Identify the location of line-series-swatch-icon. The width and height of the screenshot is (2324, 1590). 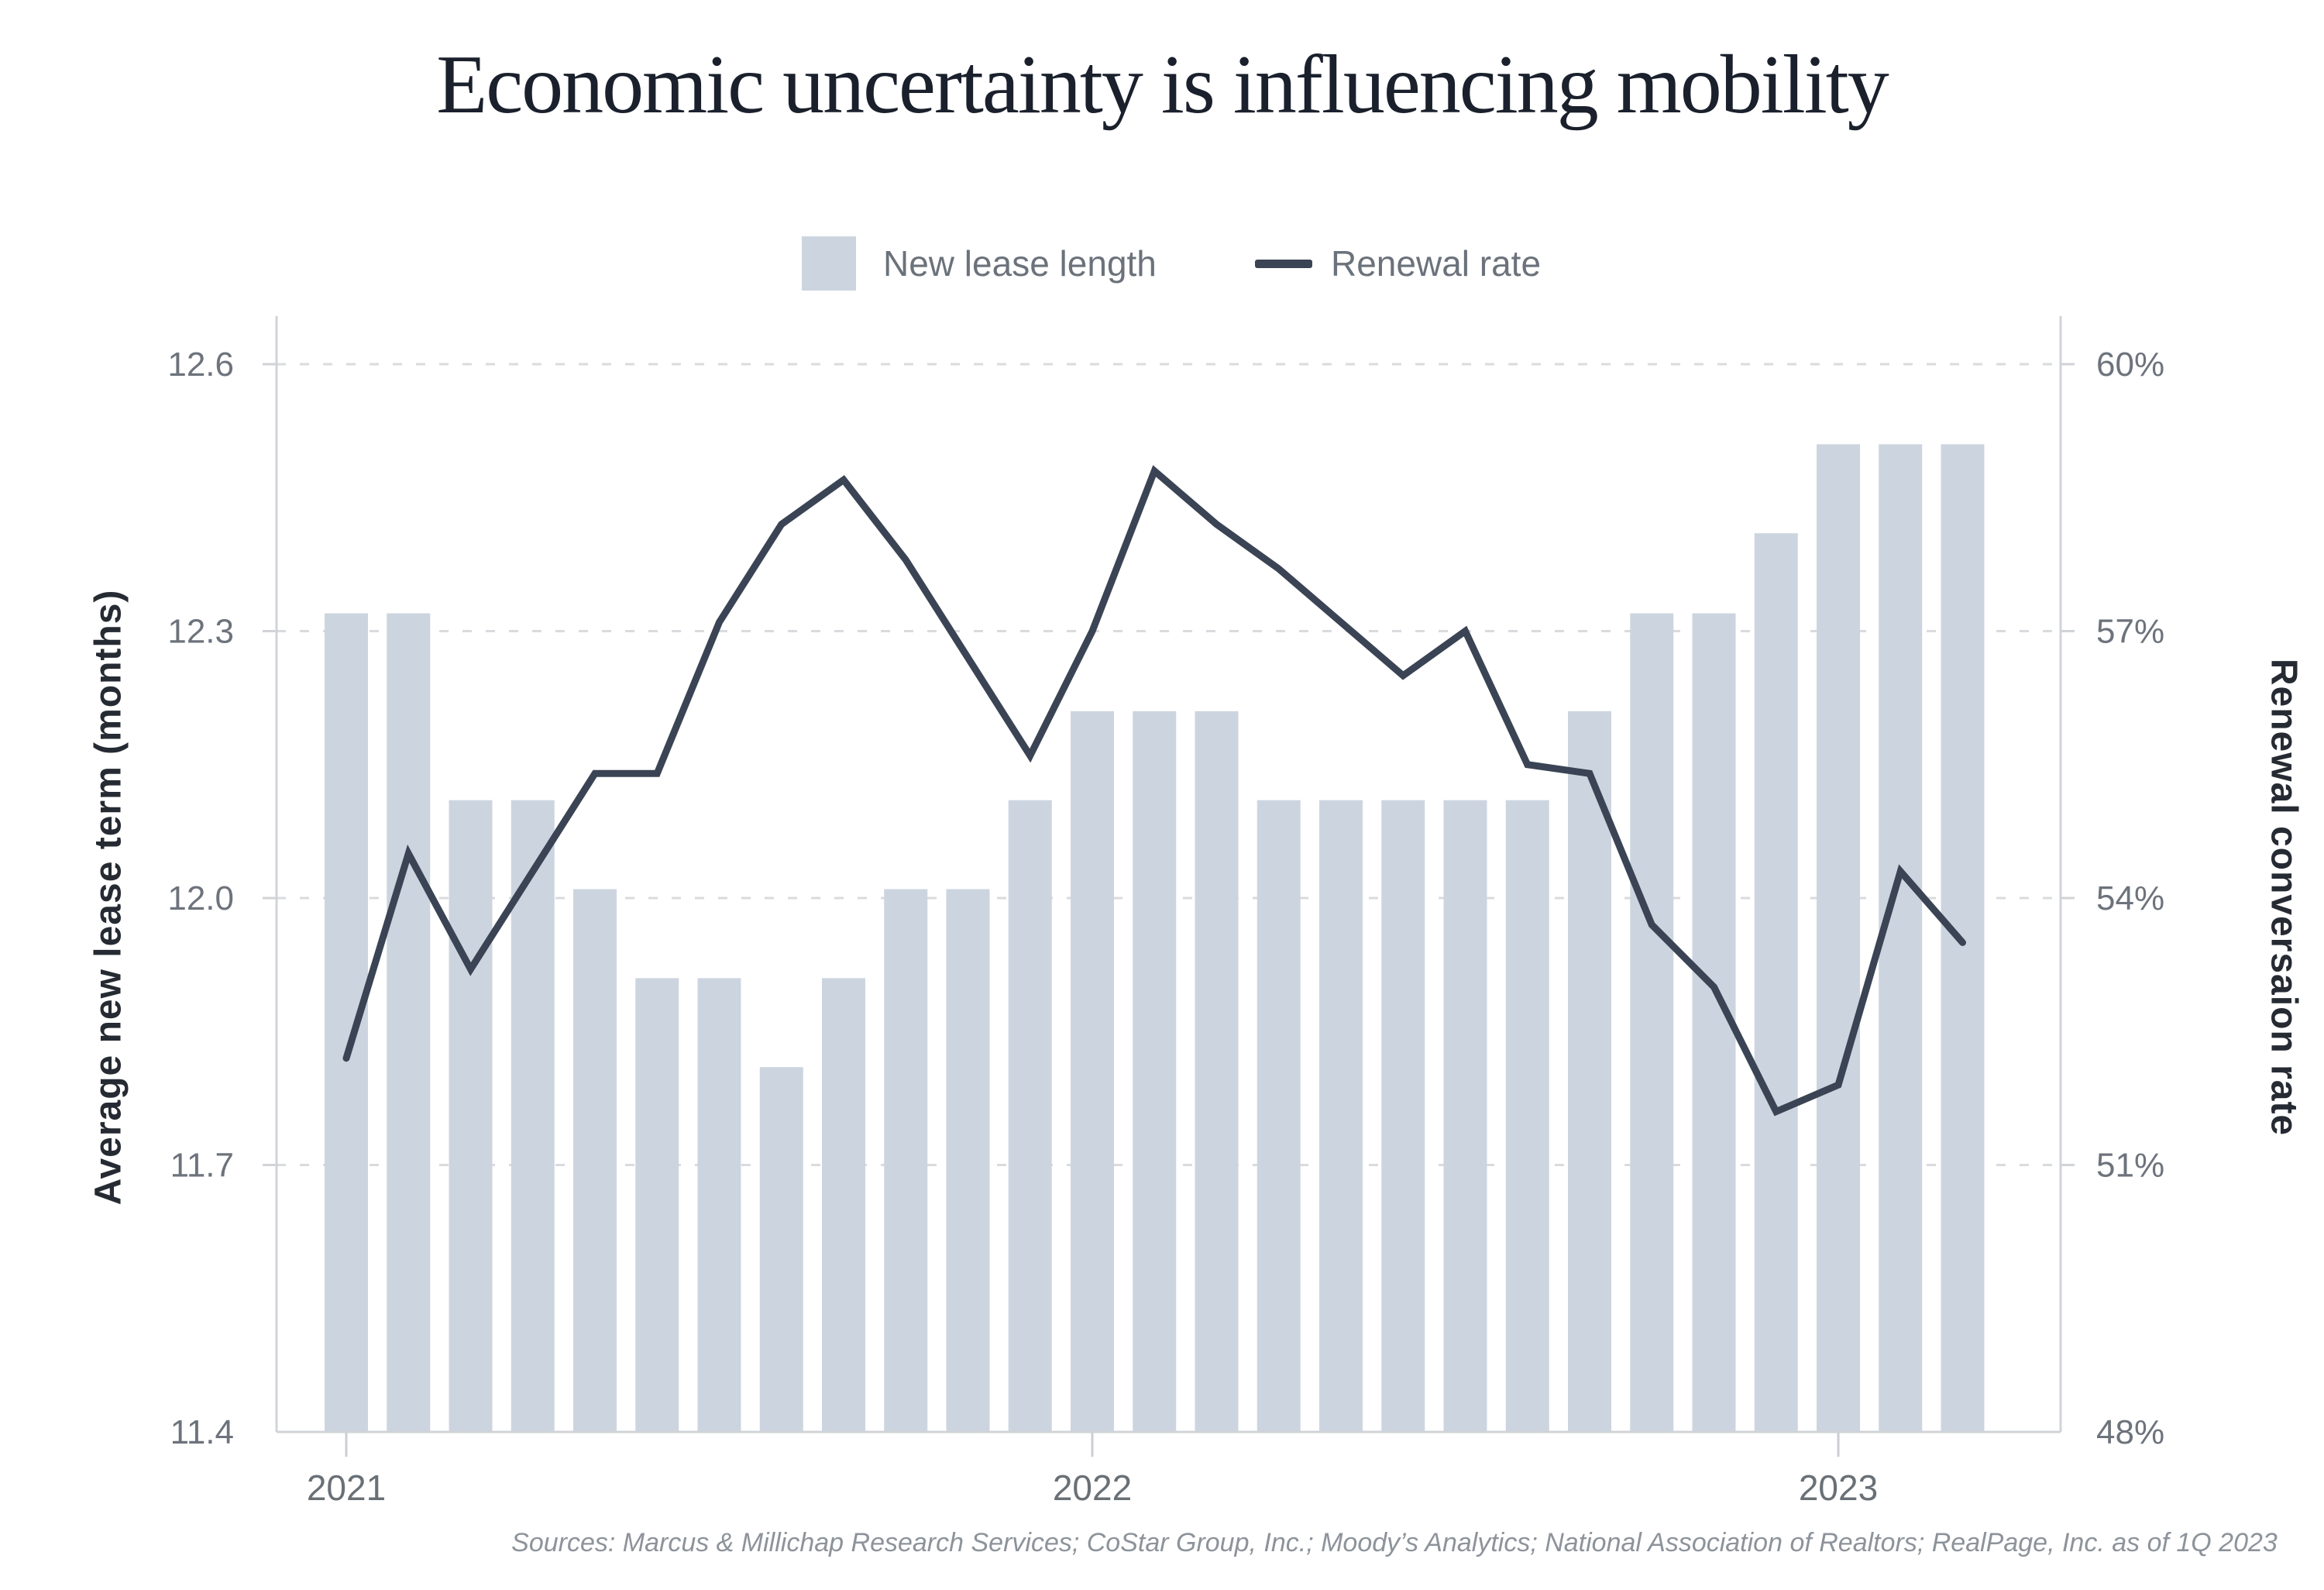
(1283, 264).